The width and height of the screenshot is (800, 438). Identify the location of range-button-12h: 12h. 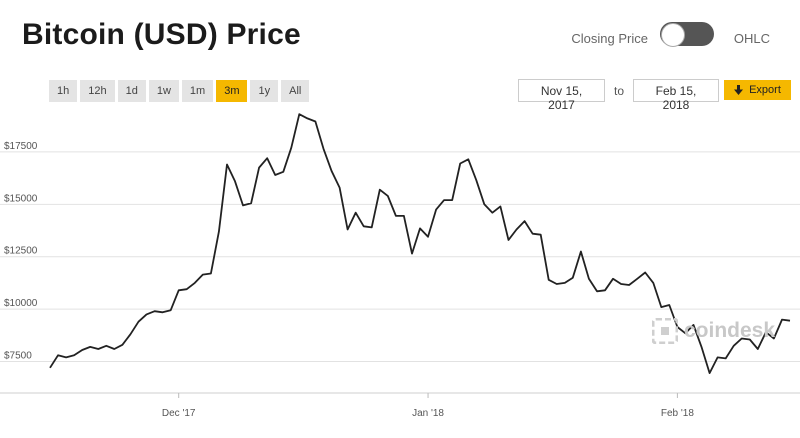
(97, 91).